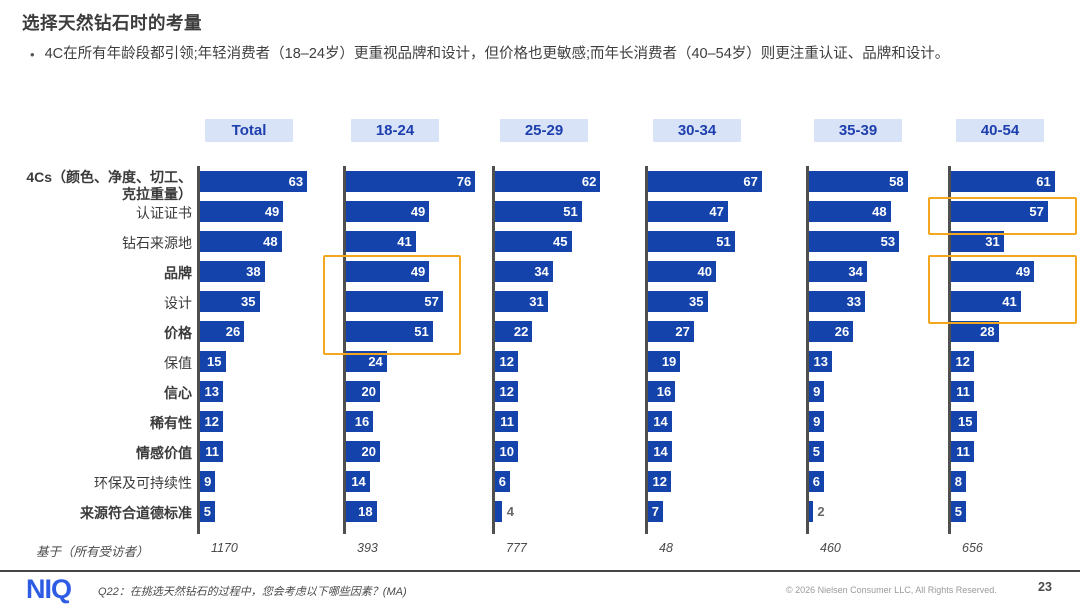  Describe the element at coordinates (178, 272) in the screenshot. I see `category-label: 品牌` at that location.